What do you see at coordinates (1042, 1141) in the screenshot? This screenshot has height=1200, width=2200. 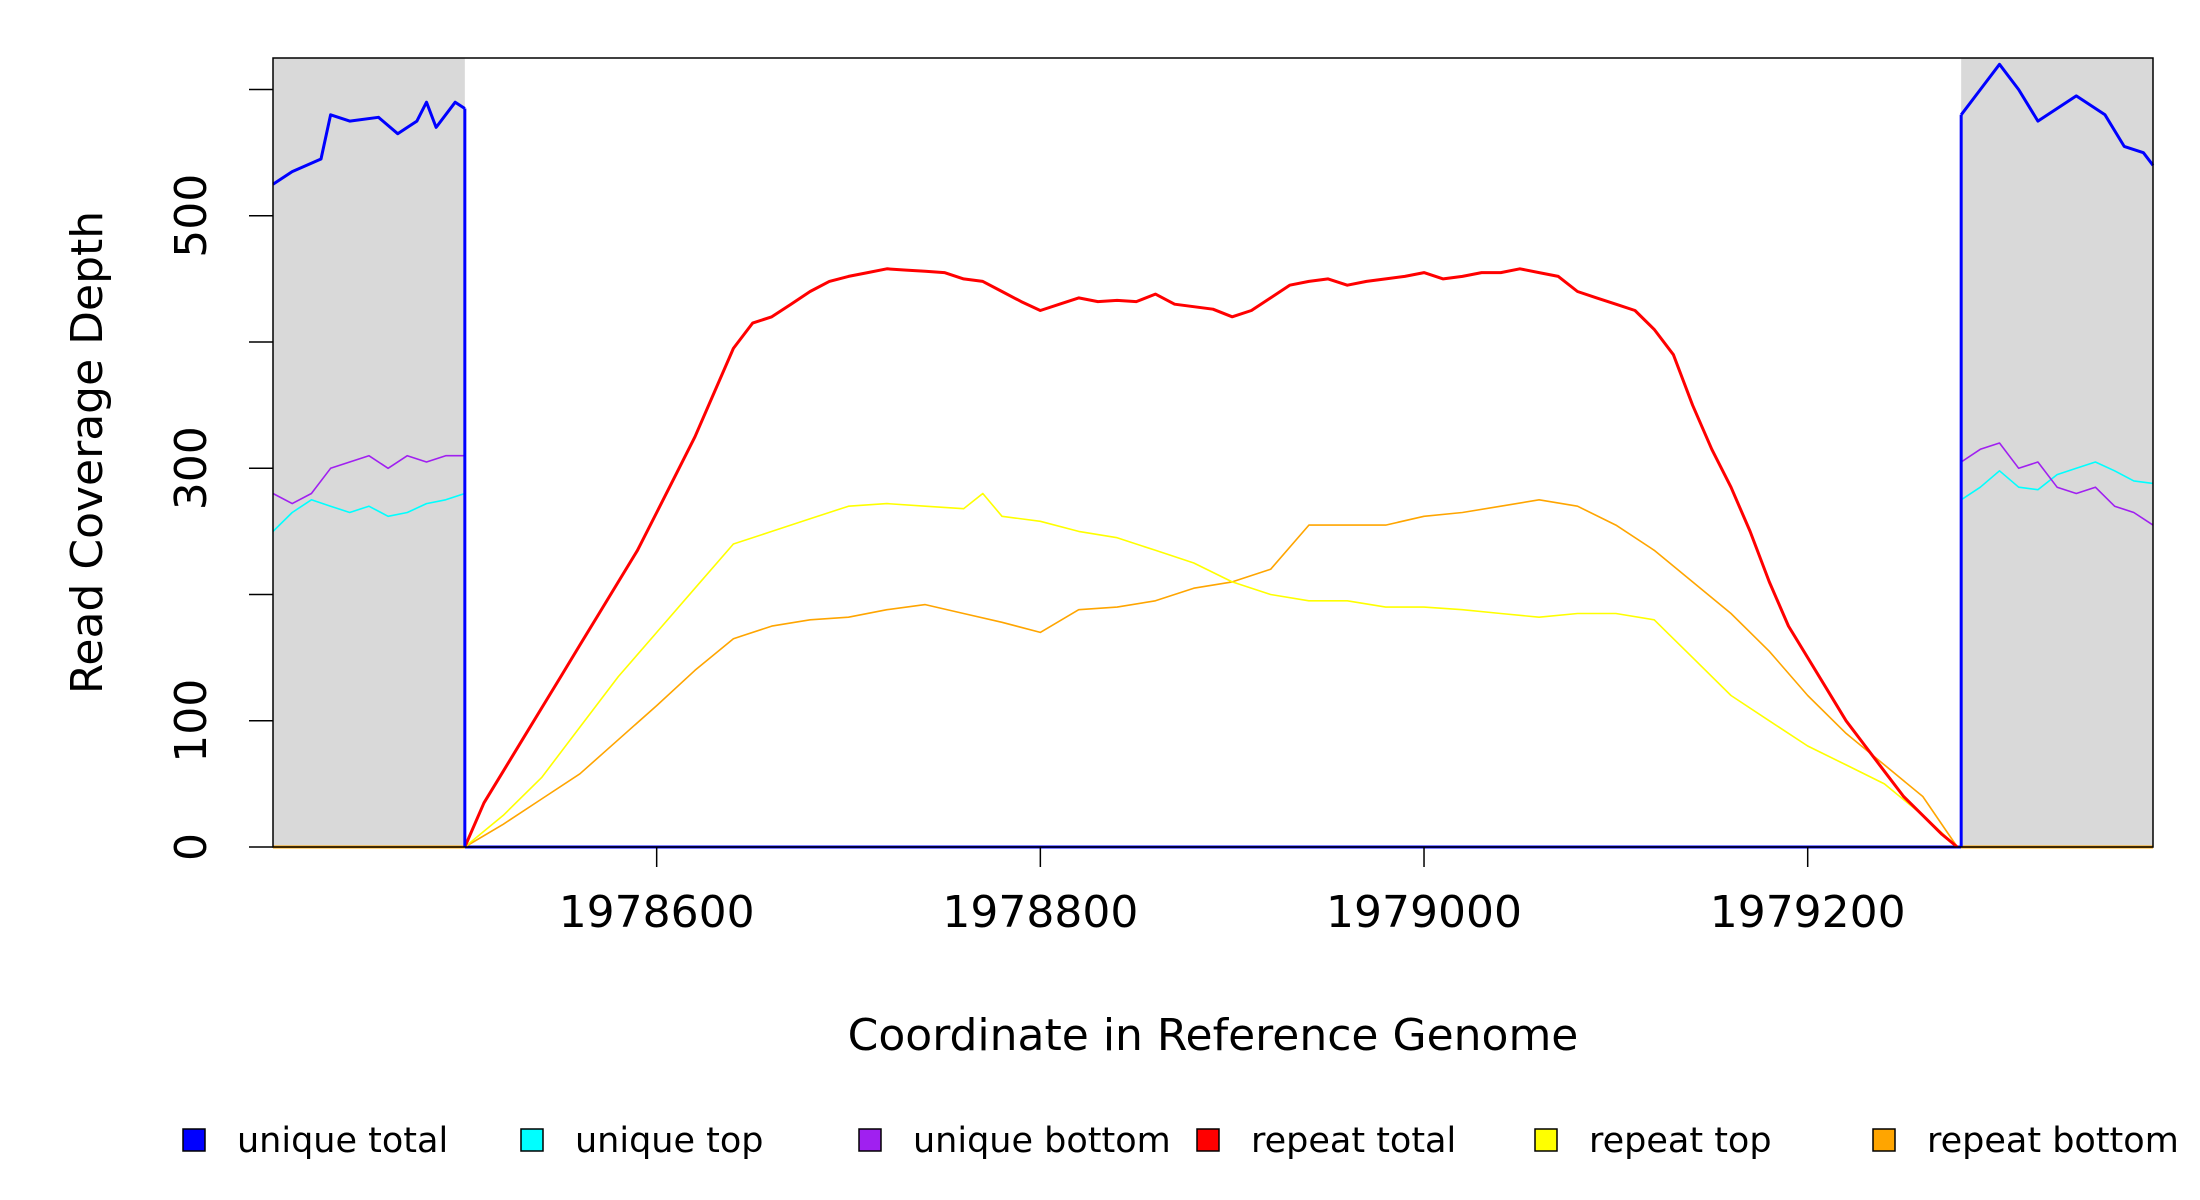 I see `legend-label-unique-bottom: unique bottom` at bounding box center [1042, 1141].